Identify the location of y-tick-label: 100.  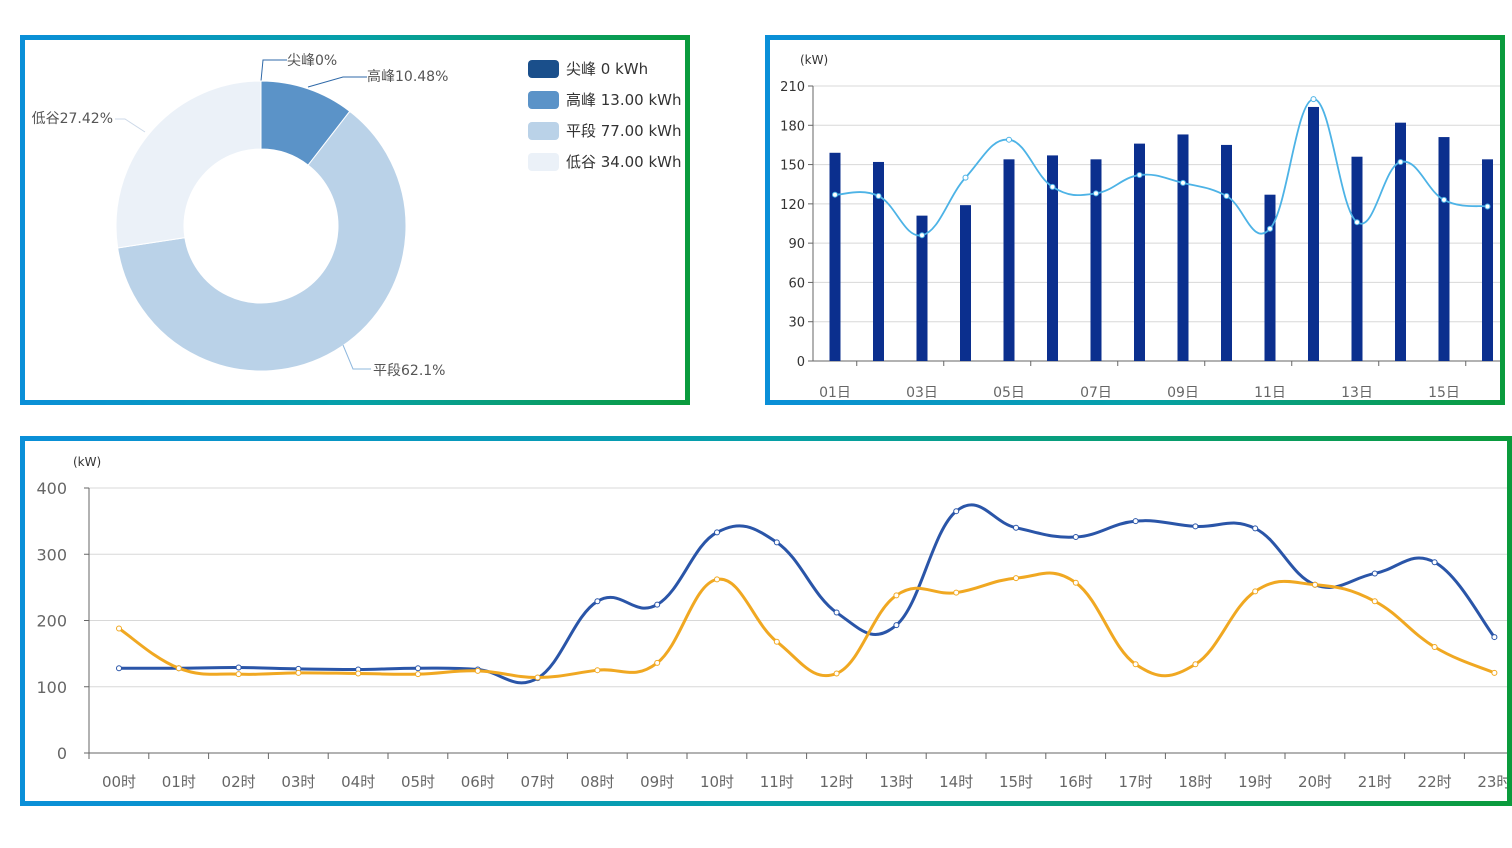
(51, 687).